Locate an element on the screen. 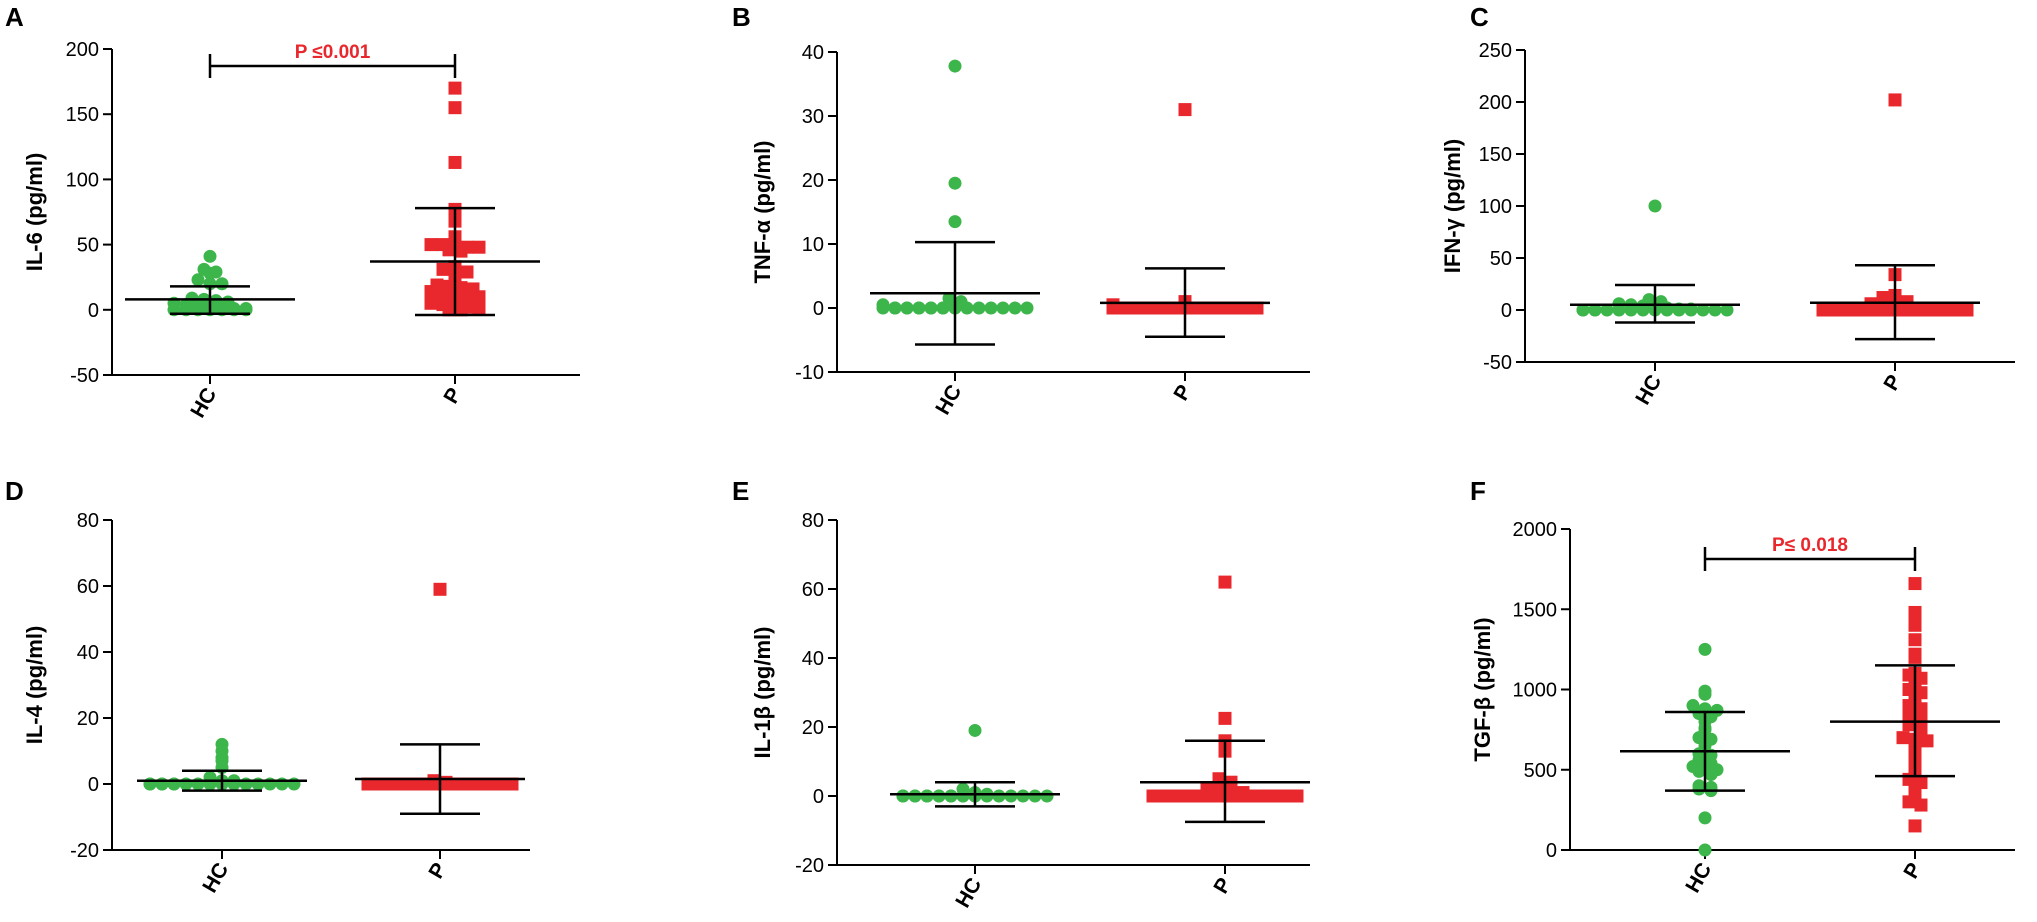  y-tick-label: -20 is located at coordinates (809, 866).